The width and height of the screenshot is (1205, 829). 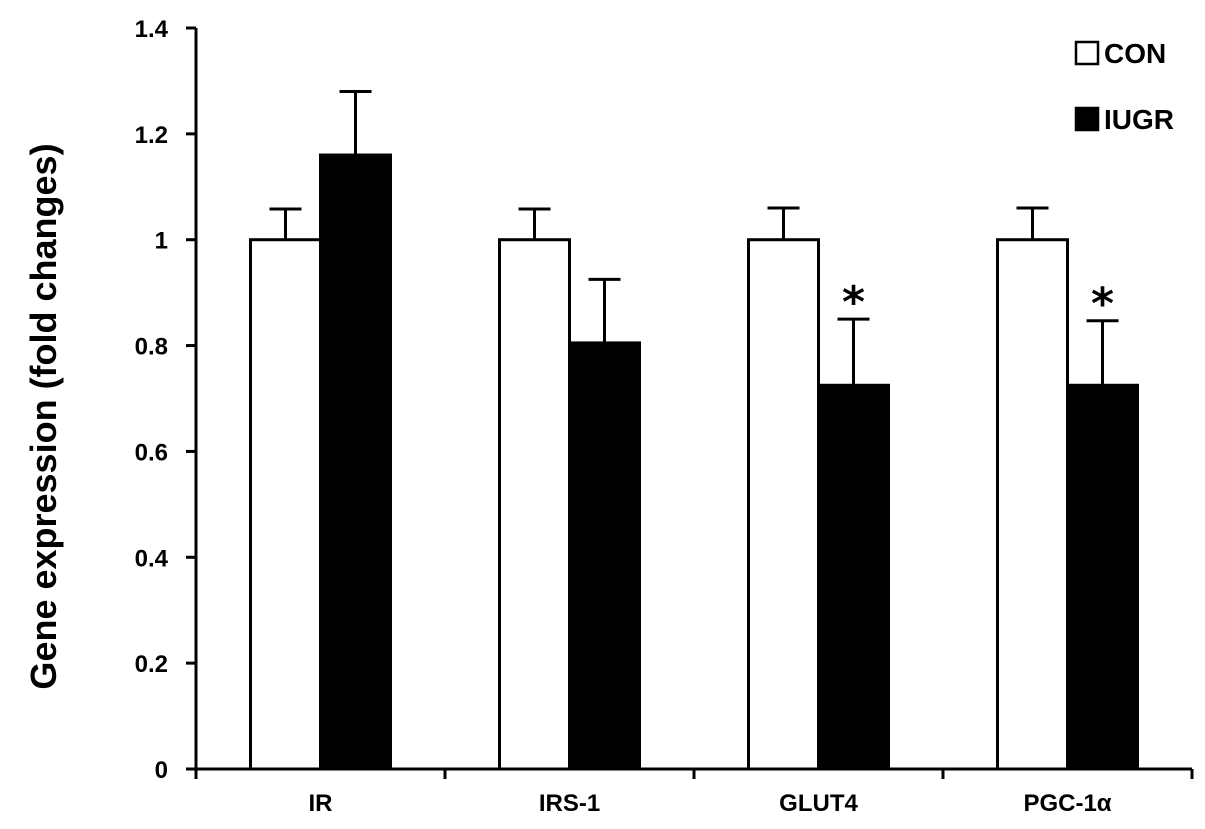 I want to click on y-tick-label: 0.6, so click(x=151, y=452).